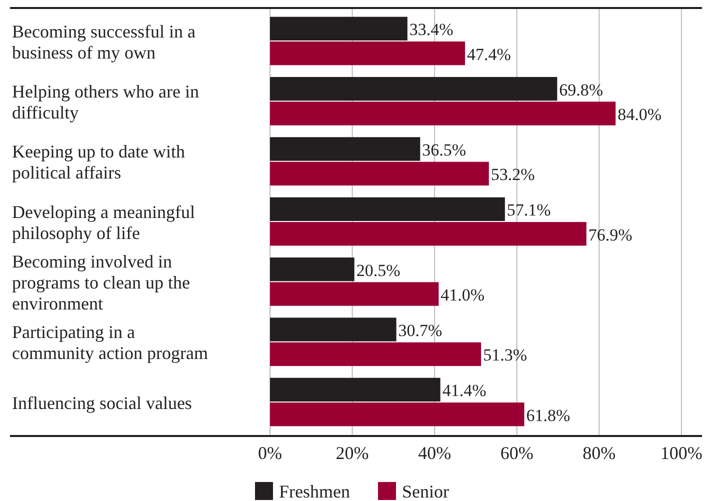  Describe the element at coordinates (104, 41) in the screenshot. I see `y-tick-label: Becoming successful in a business of my own` at that location.